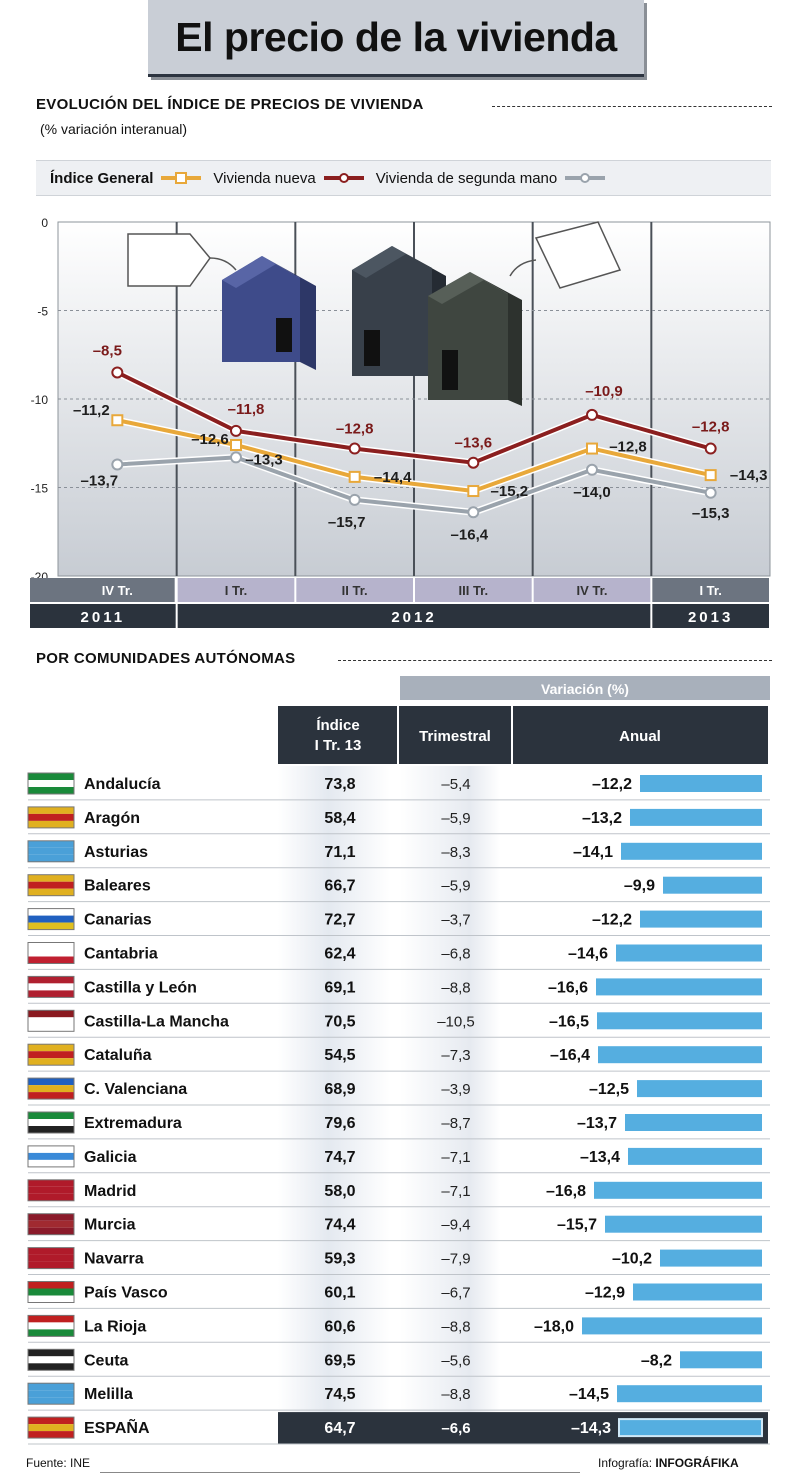 The image size is (800, 1481). I want to click on region-name: Cantabria, so click(121, 954).